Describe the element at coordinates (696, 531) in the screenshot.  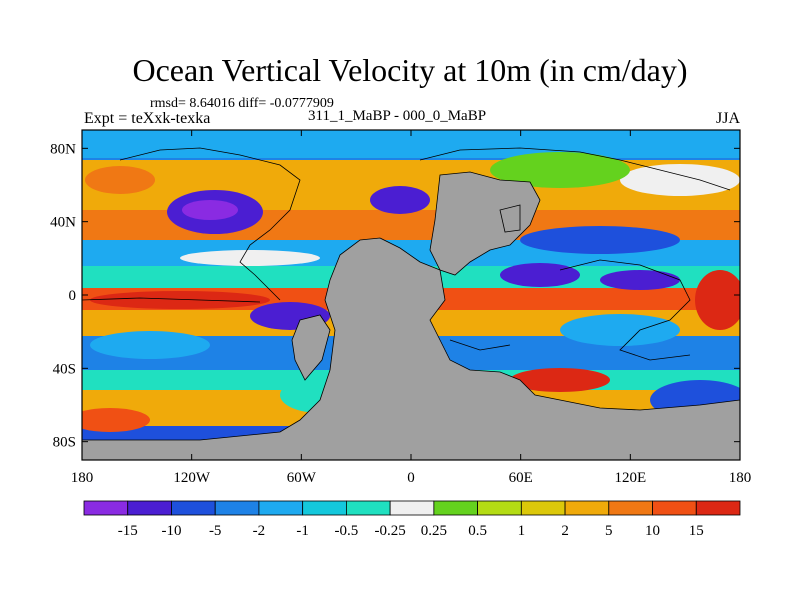
I see `colorbar-label: 15` at that location.